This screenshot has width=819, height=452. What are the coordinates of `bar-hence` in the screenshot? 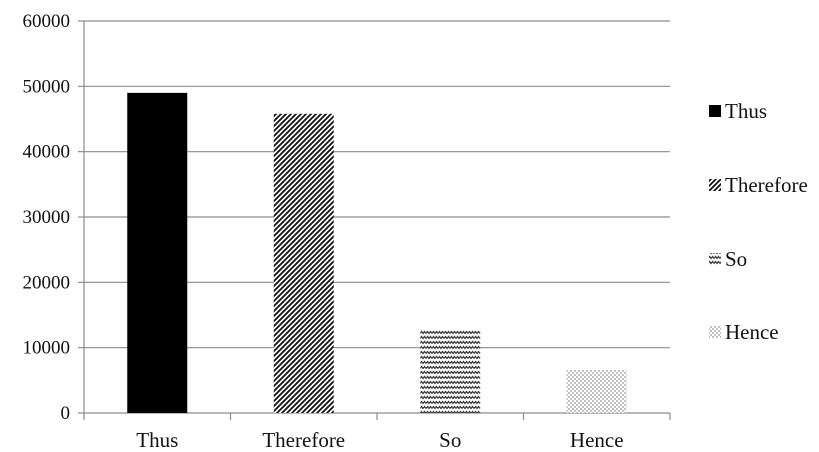 It's located at (596, 391).